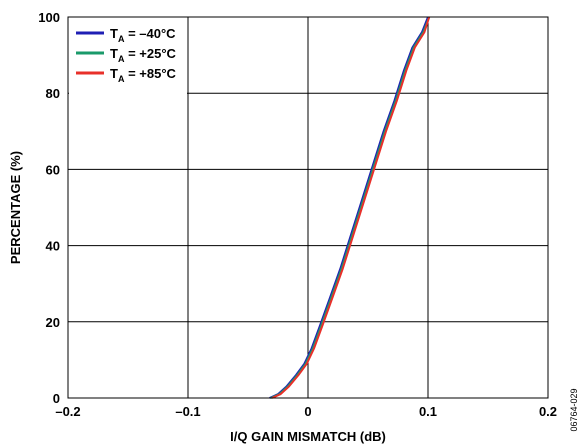  What do you see at coordinates (49, 17) in the screenshot?
I see `y-tick-label: 100` at bounding box center [49, 17].